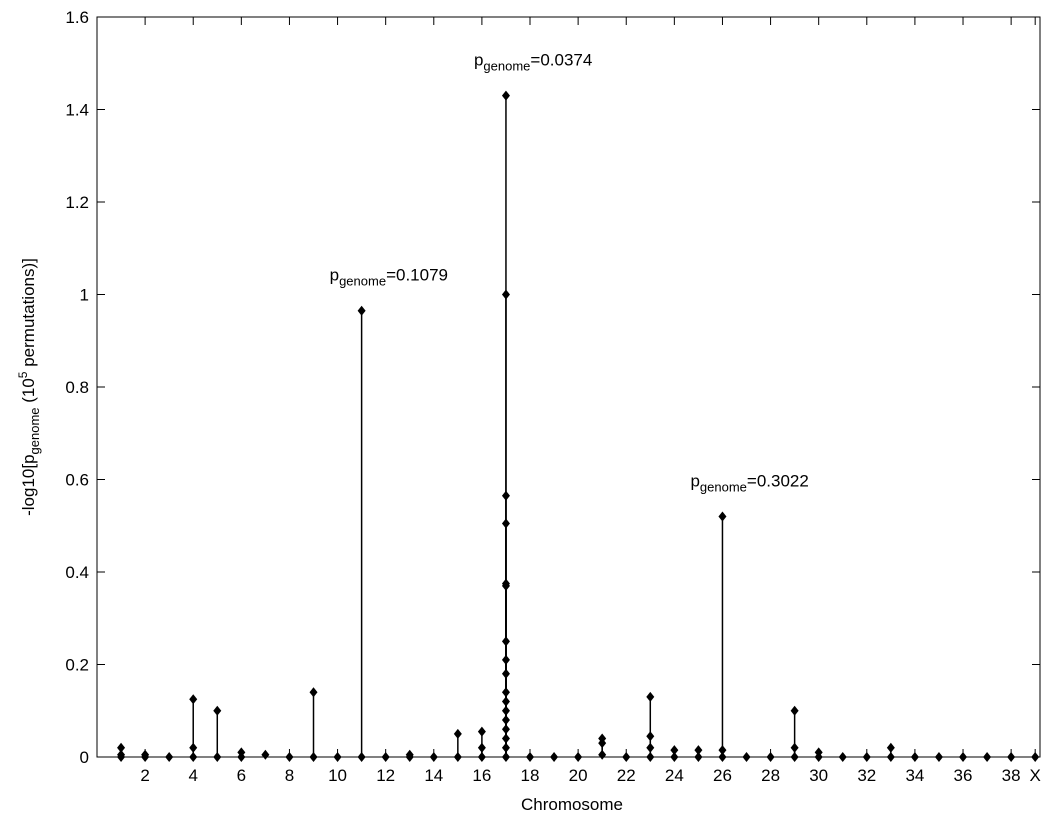  What do you see at coordinates (337, 775) in the screenshot?
I see `x-tick-label: 10` at bounding box center [337, 775].